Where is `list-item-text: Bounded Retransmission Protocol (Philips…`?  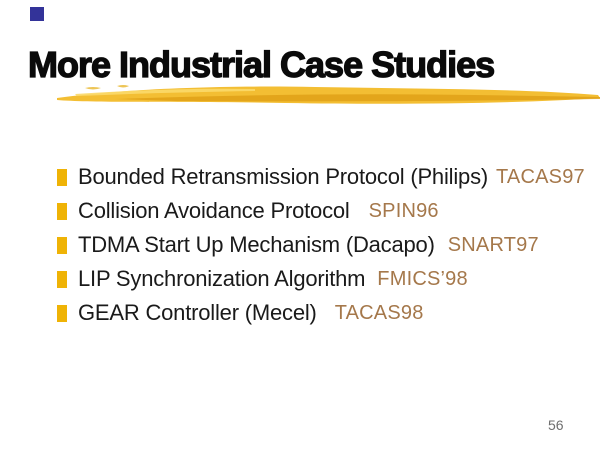 list-item-text: Bounded Retransmission Protocol (Philips… is located at coordinates (283, 176).